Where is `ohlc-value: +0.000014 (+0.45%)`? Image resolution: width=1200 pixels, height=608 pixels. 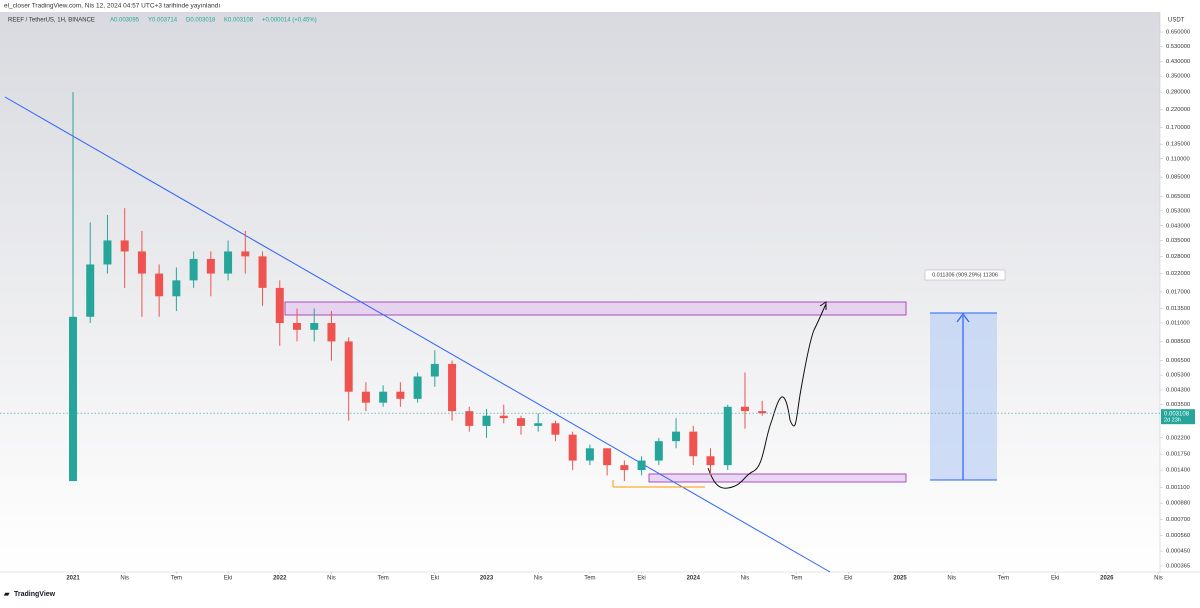 ohlc-value: +0.000014 (+0.45%) is located at coordinates (289, 21).